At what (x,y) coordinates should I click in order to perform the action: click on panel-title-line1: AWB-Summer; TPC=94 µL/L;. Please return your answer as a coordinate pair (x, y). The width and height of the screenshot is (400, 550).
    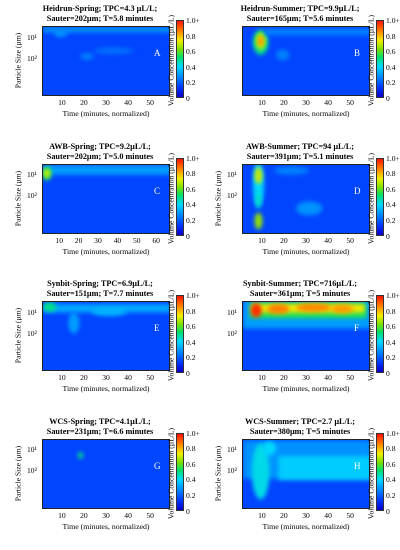
    Looking at the image, I should click on (300, 146).